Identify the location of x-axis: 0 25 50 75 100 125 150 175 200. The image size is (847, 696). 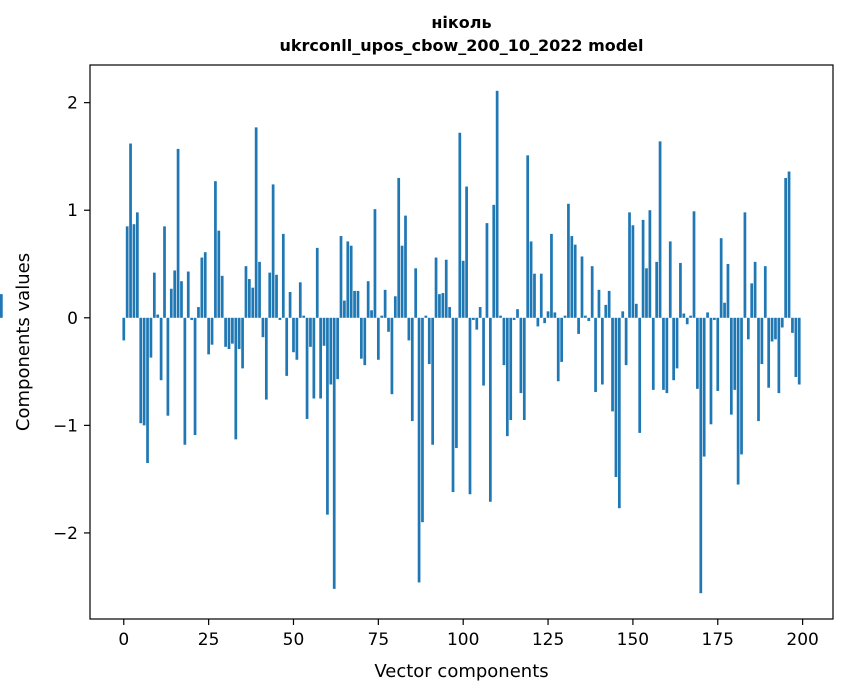
(468, 634).